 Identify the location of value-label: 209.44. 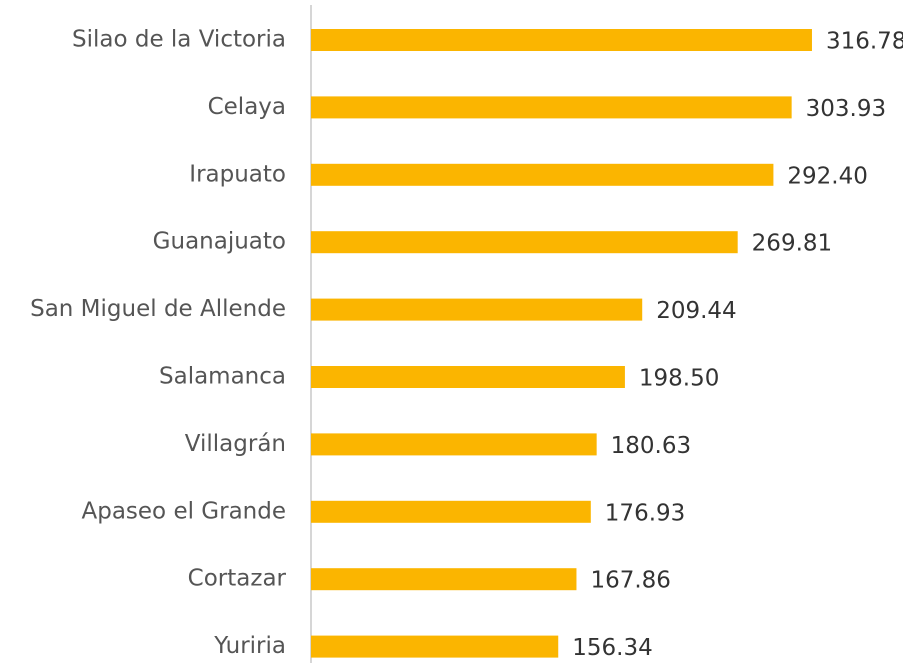
(696, 311).